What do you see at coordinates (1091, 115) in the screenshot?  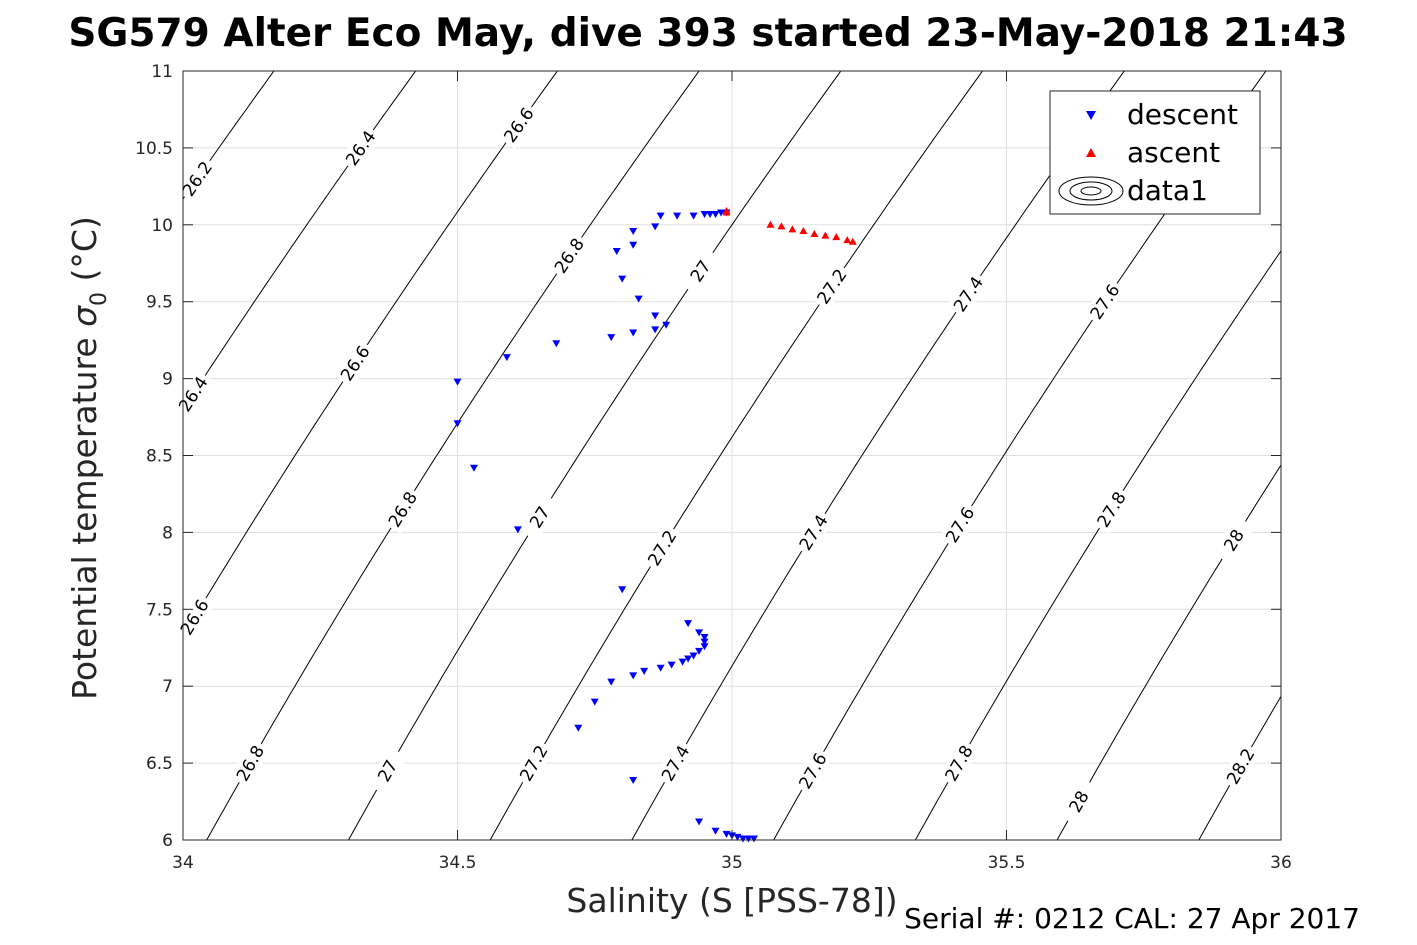 I see `legend-descent-marker` at bounding box center [1091, 115].